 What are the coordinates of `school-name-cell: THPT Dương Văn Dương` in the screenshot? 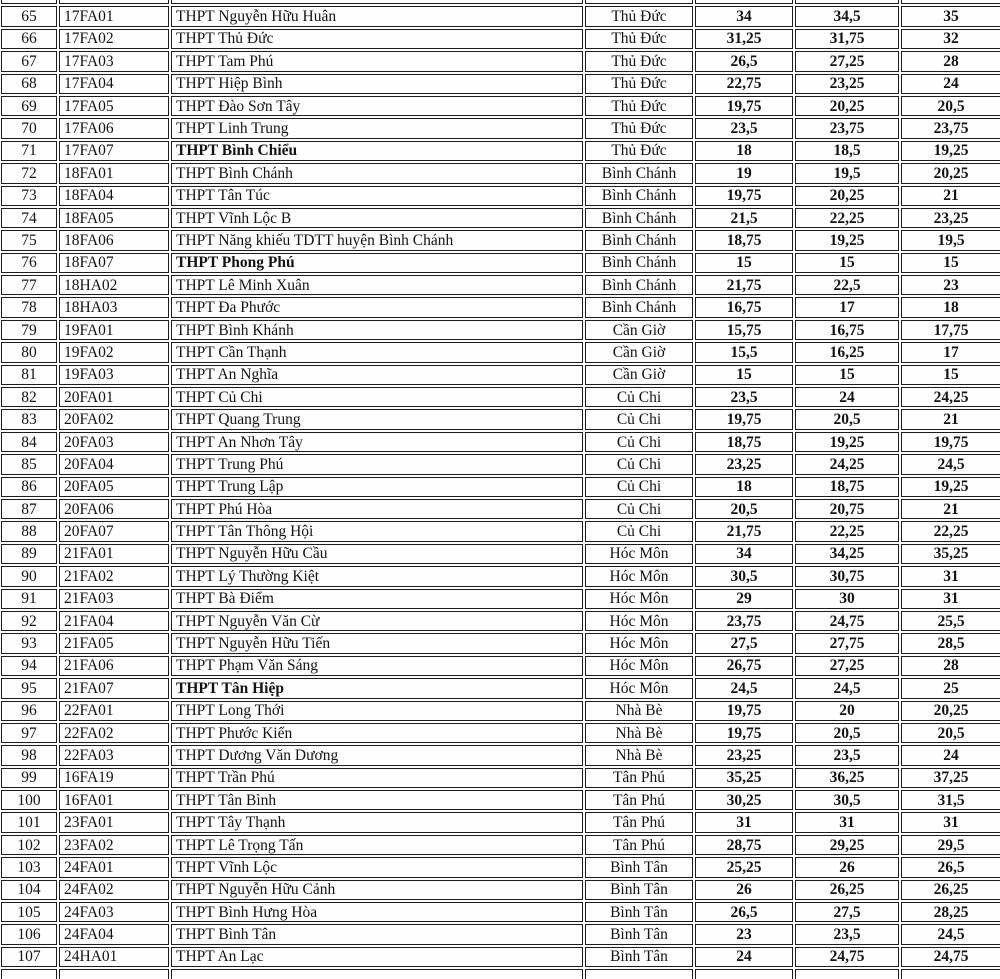 It's located at (377, 755).